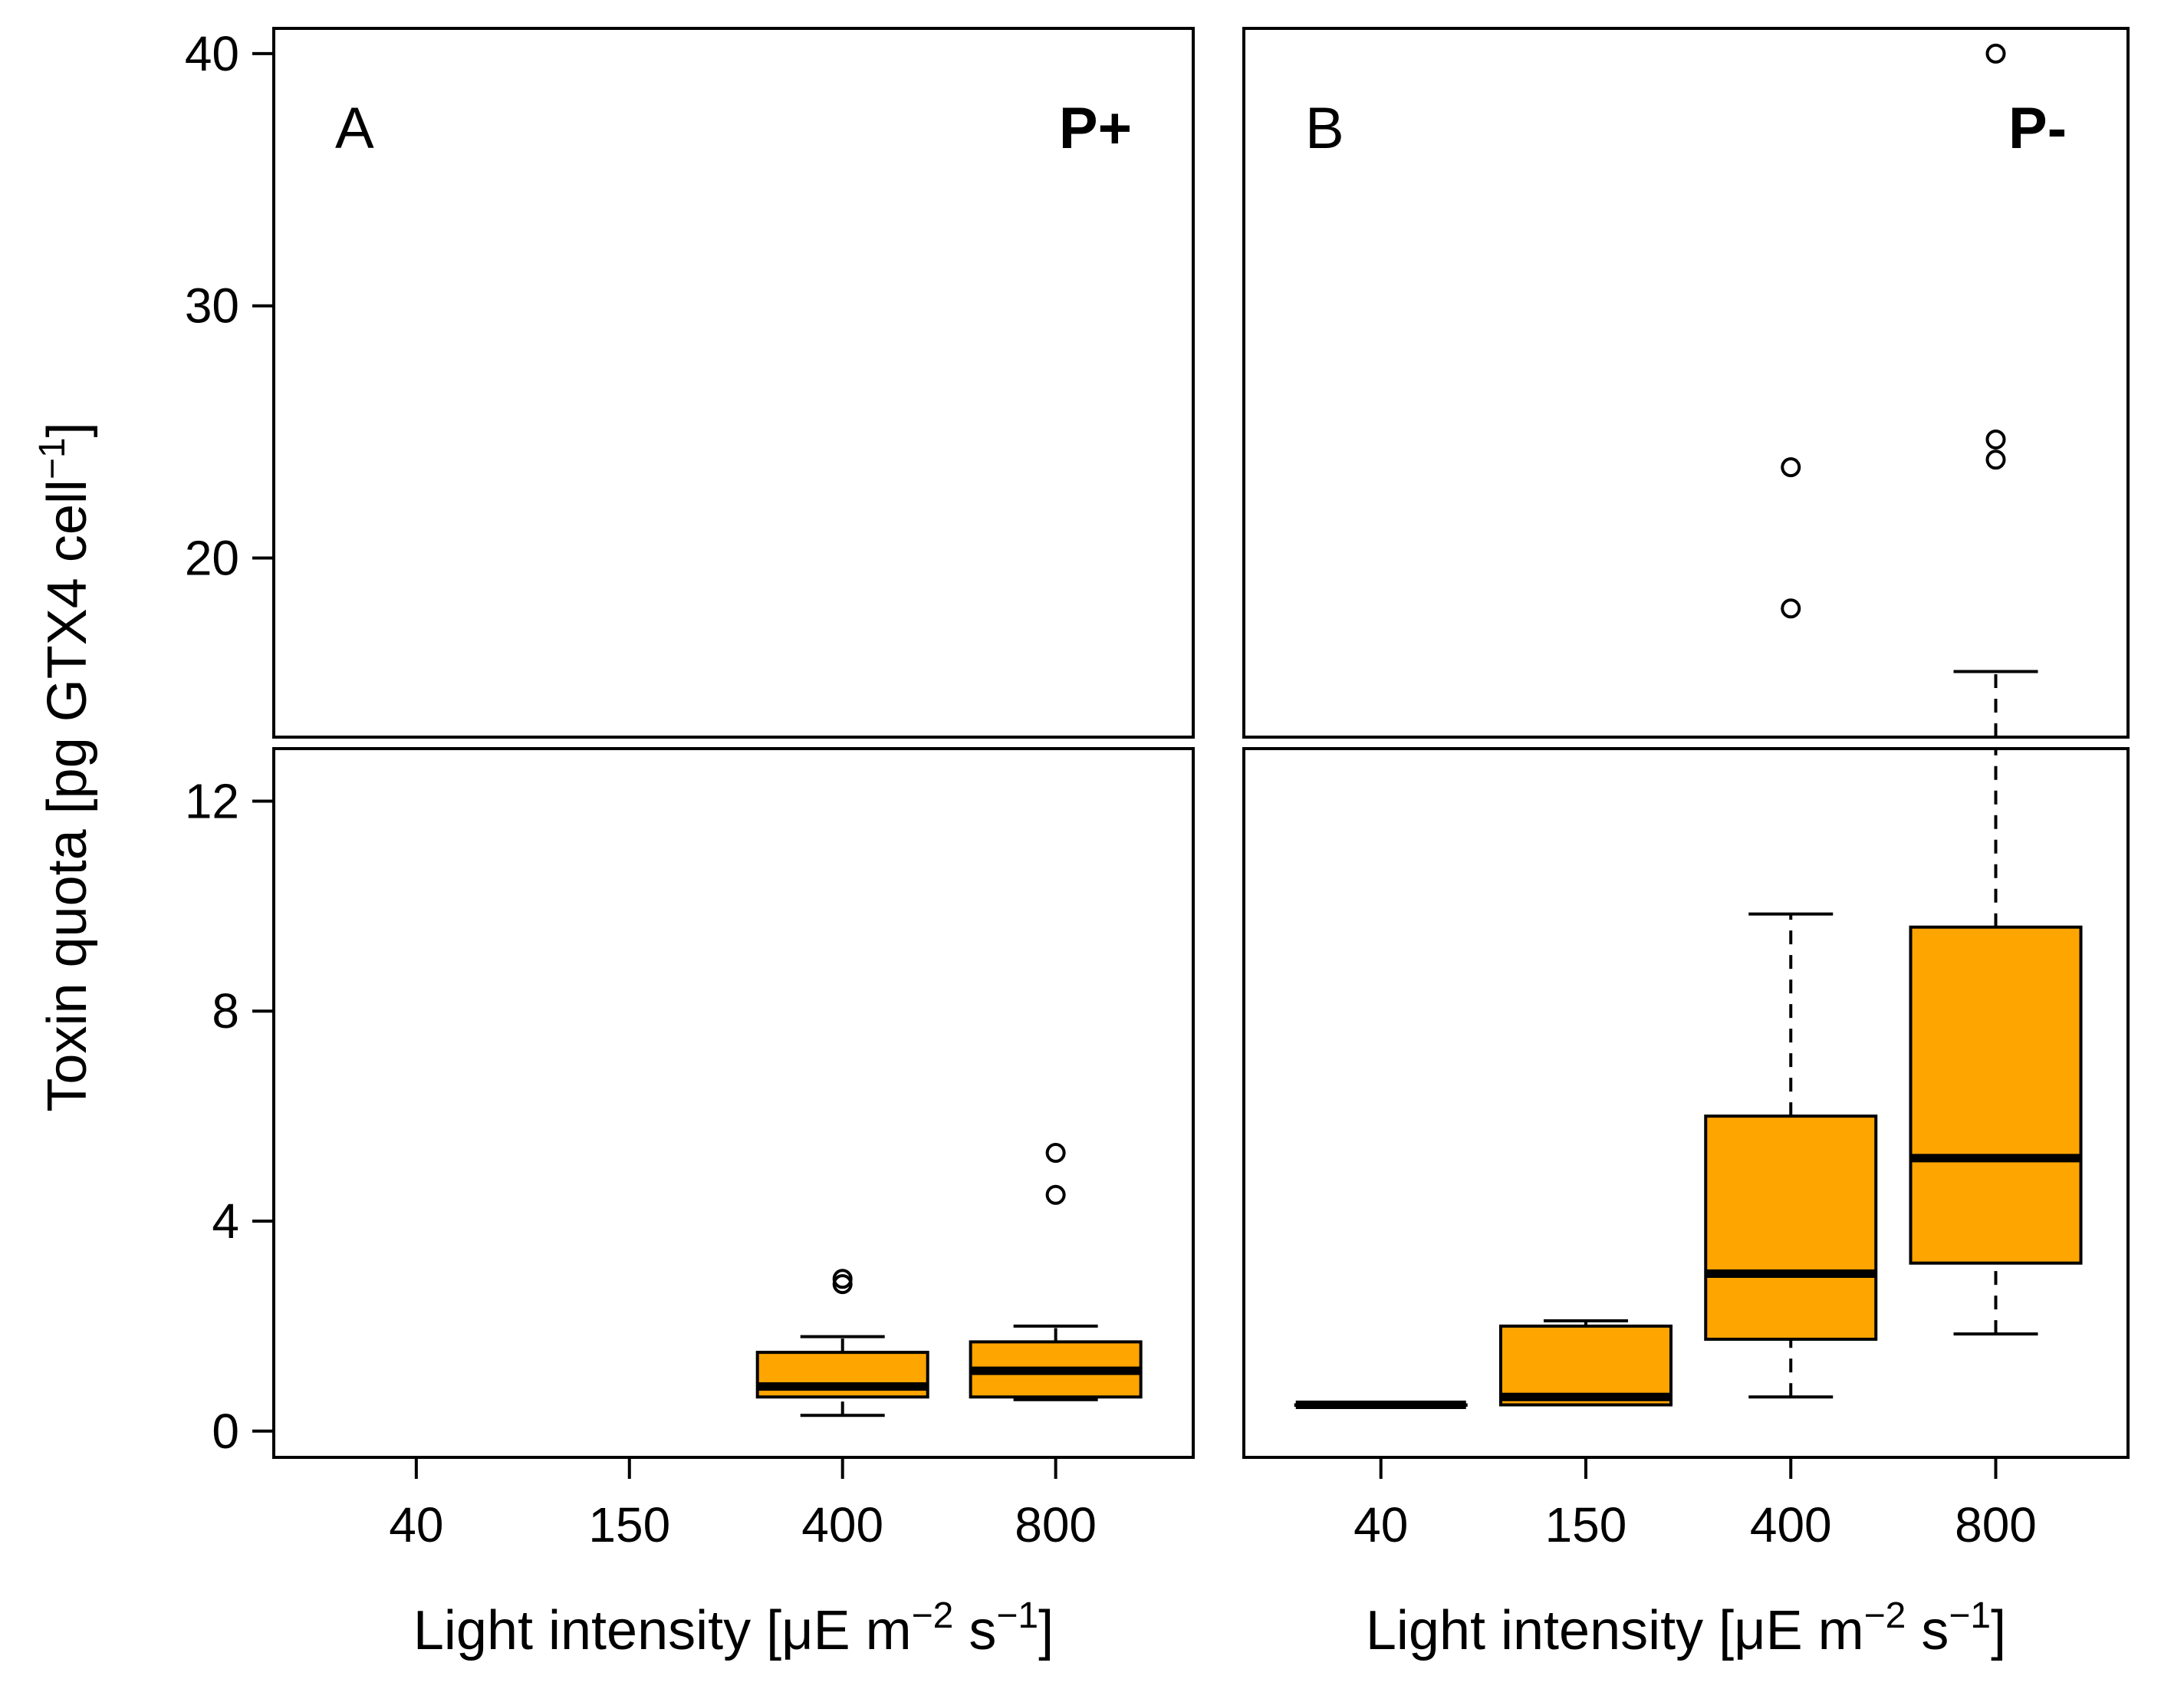 The height and width of the screenshot is (1689, 2184). Describe the element at coordinates (225, 1011) in the screenshot. I see `y-tick-label: 8` at that location.